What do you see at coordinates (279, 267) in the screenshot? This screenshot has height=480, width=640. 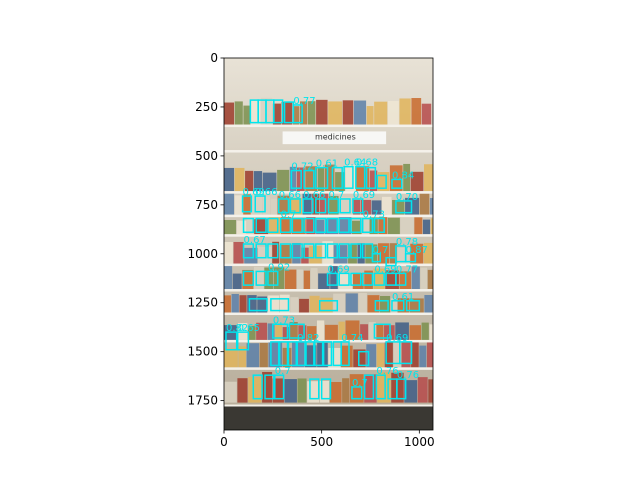 I see `detection-score: 0.92` at bounding box center [279, 267].